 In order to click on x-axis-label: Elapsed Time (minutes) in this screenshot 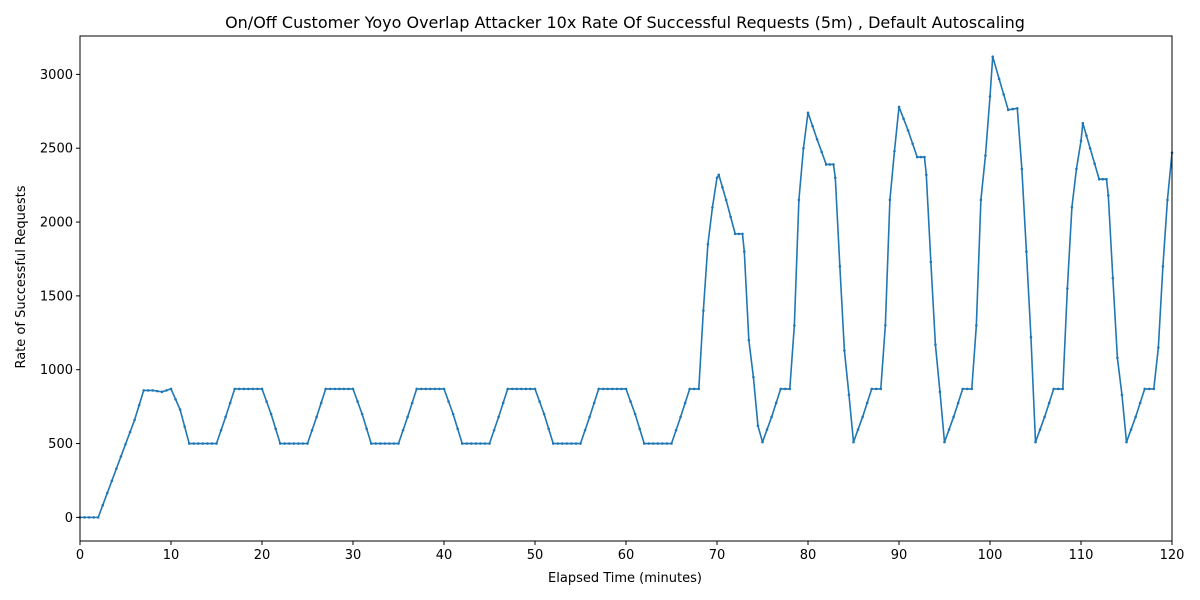, I will do `click(625, 578)`.